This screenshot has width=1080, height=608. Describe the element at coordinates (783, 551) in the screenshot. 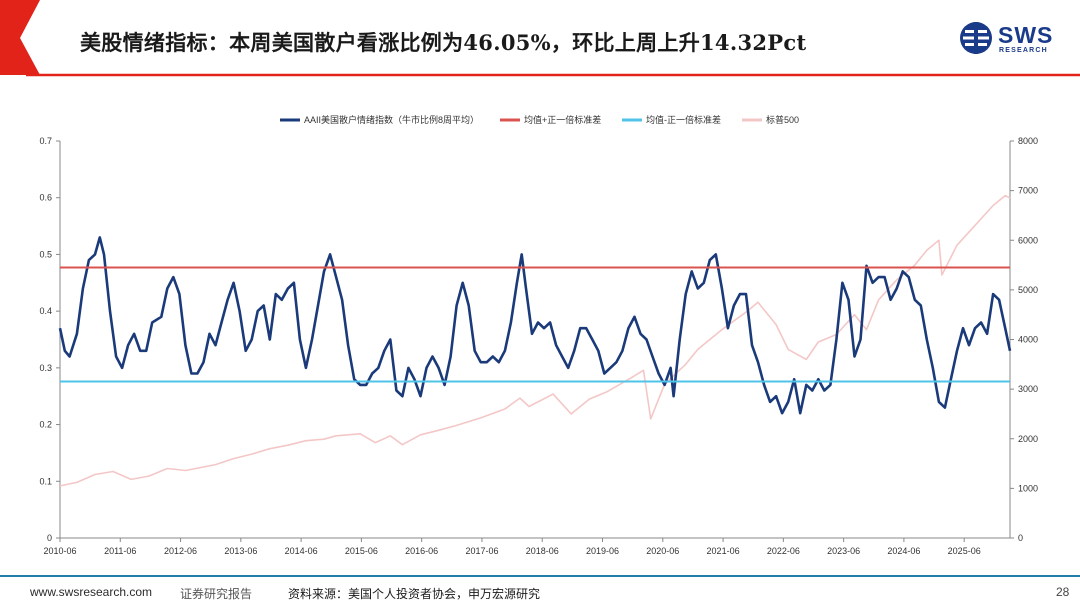

I see `x-tick-label: 2022-06` at that location.